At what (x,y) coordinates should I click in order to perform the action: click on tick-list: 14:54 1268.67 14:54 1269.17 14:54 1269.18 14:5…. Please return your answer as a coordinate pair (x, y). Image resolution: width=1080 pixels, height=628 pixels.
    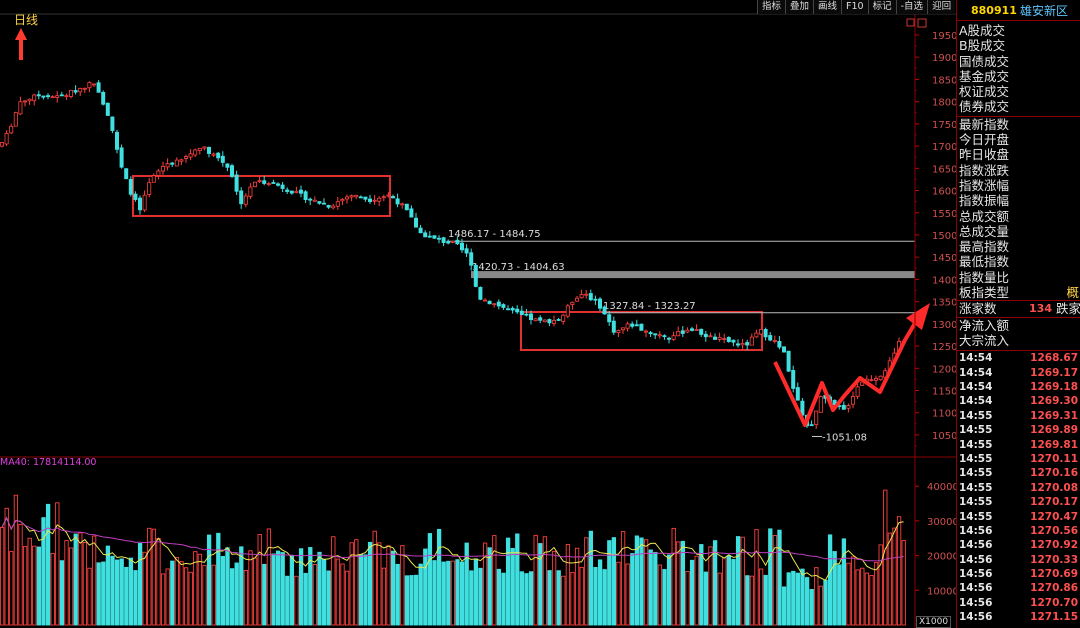
    Looking at the image, I should click on (1018, 487).